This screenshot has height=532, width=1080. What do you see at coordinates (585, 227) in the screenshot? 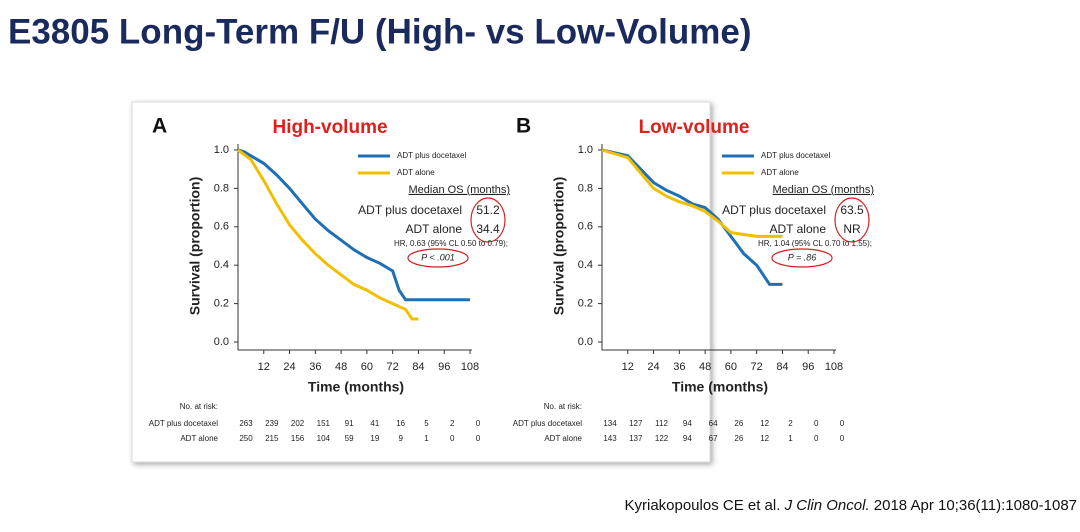
I see `y-tick-label: 0.6` at bounding box center [585, 227].